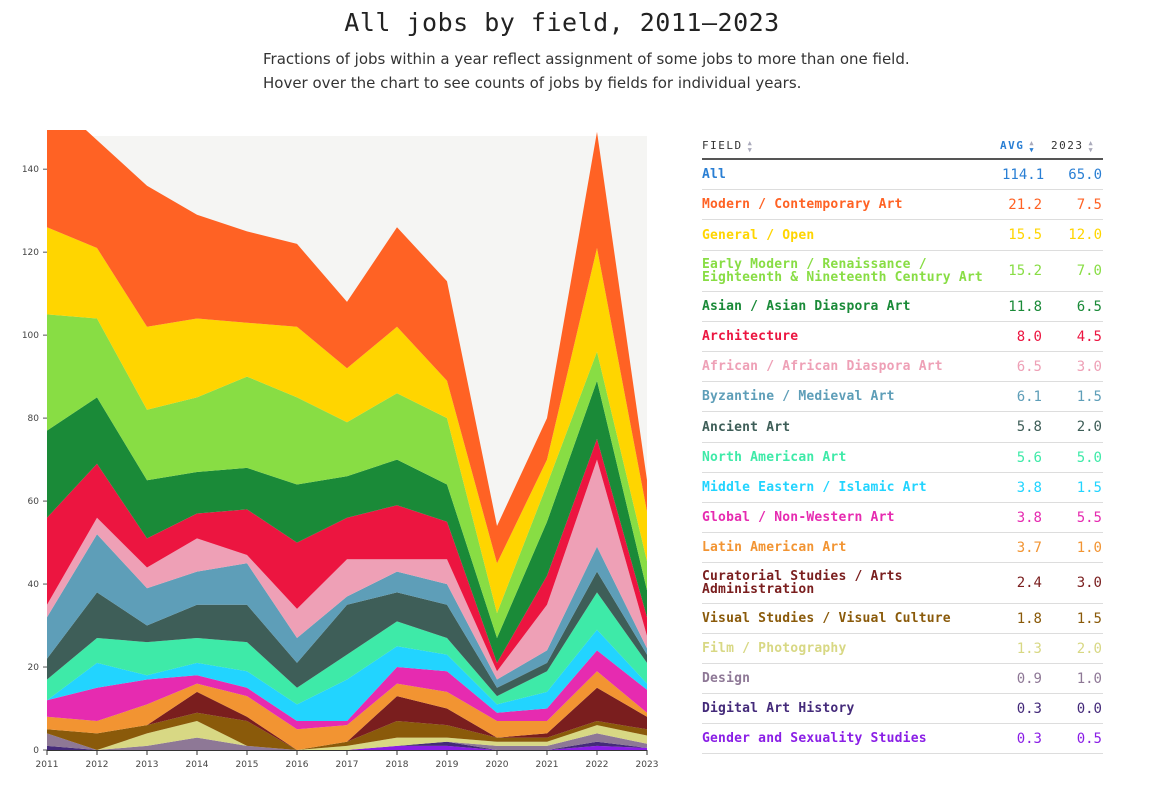 Image resolution: width=1153 pixels, height=785 pixels. What do you see at coordinates (1029, 457) in the screenshot?
I see `avg-value: 5.6` at bounding box center [1029, 457].